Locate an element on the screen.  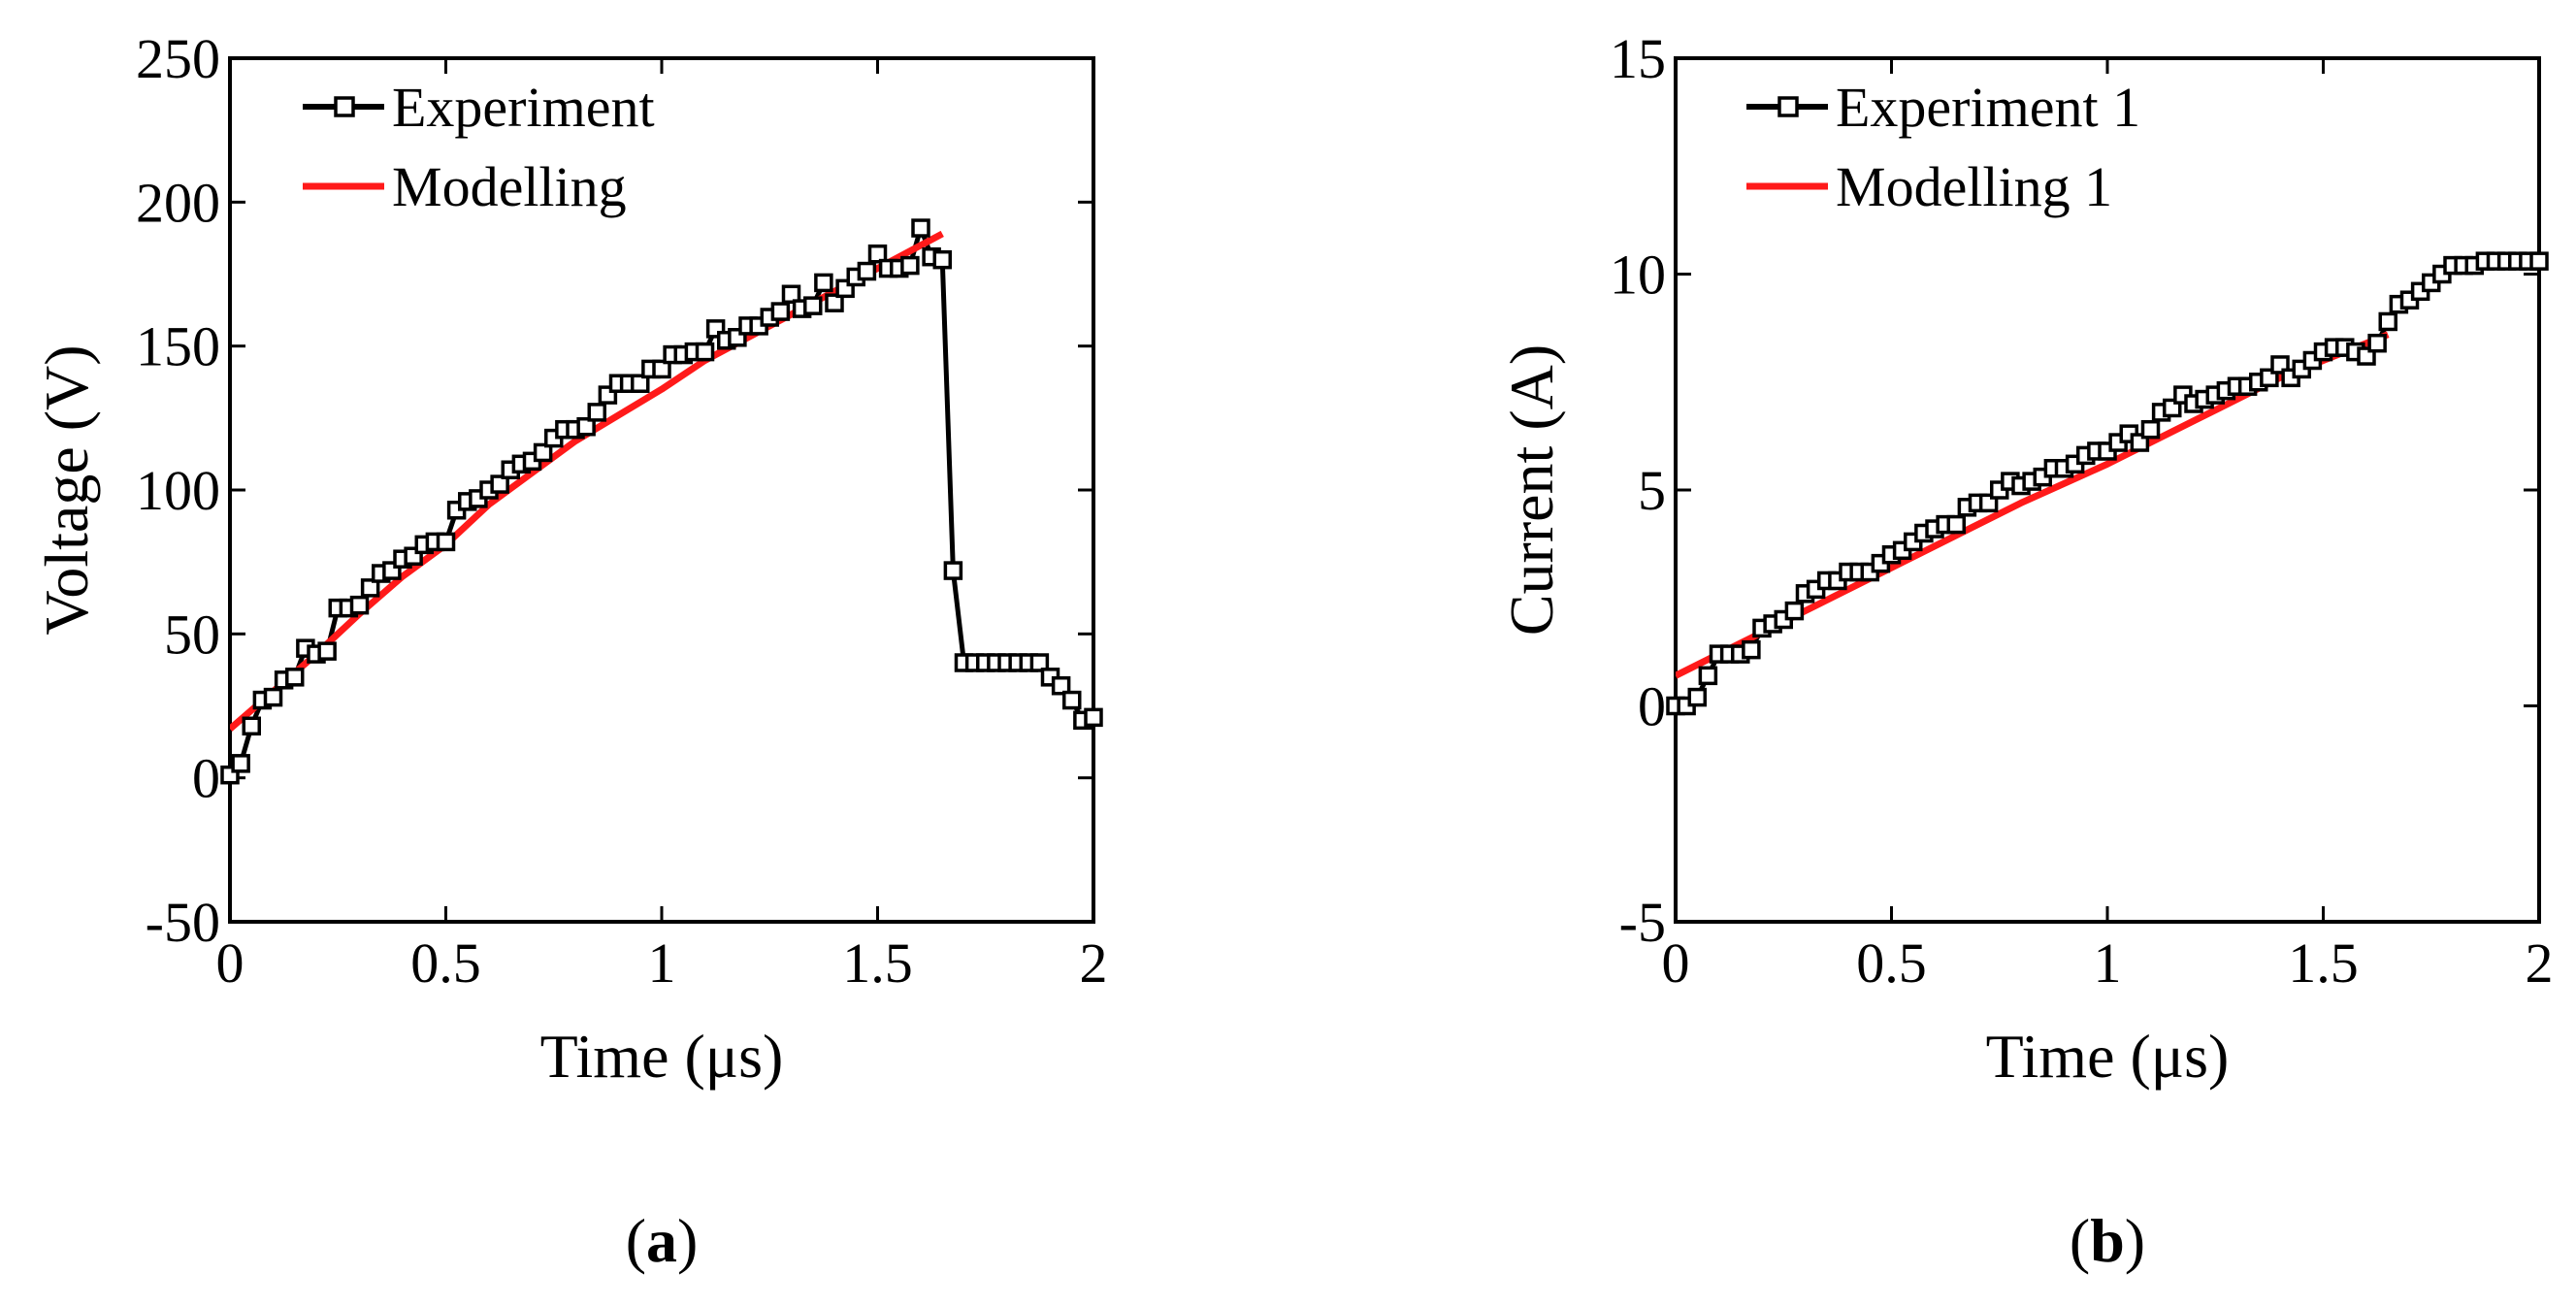
y-tick-label: 100 is located at coordinates (178, 490).